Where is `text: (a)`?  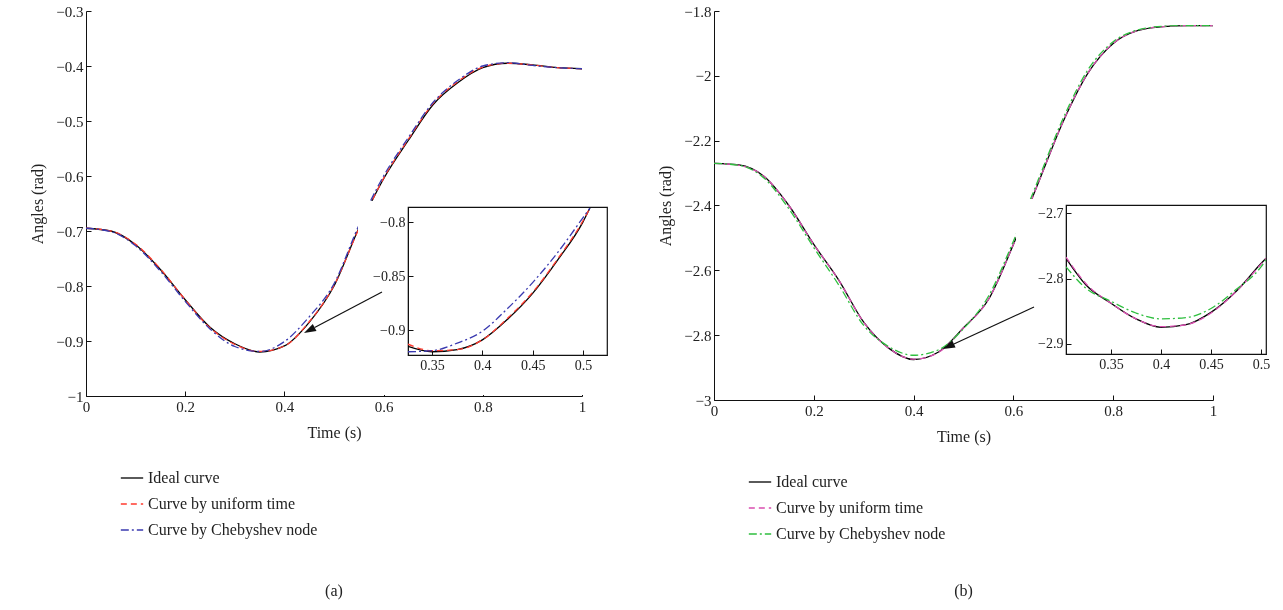
text: (a) is located at coordinates (334, 591).